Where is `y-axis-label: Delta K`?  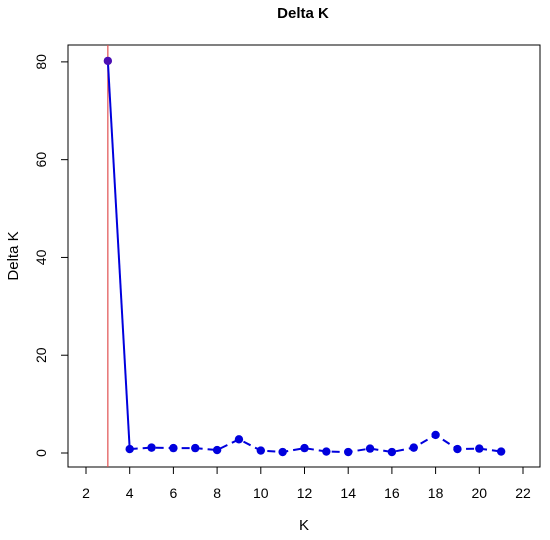 y-axis-label: Delta K is located at coordinates (13, 255).